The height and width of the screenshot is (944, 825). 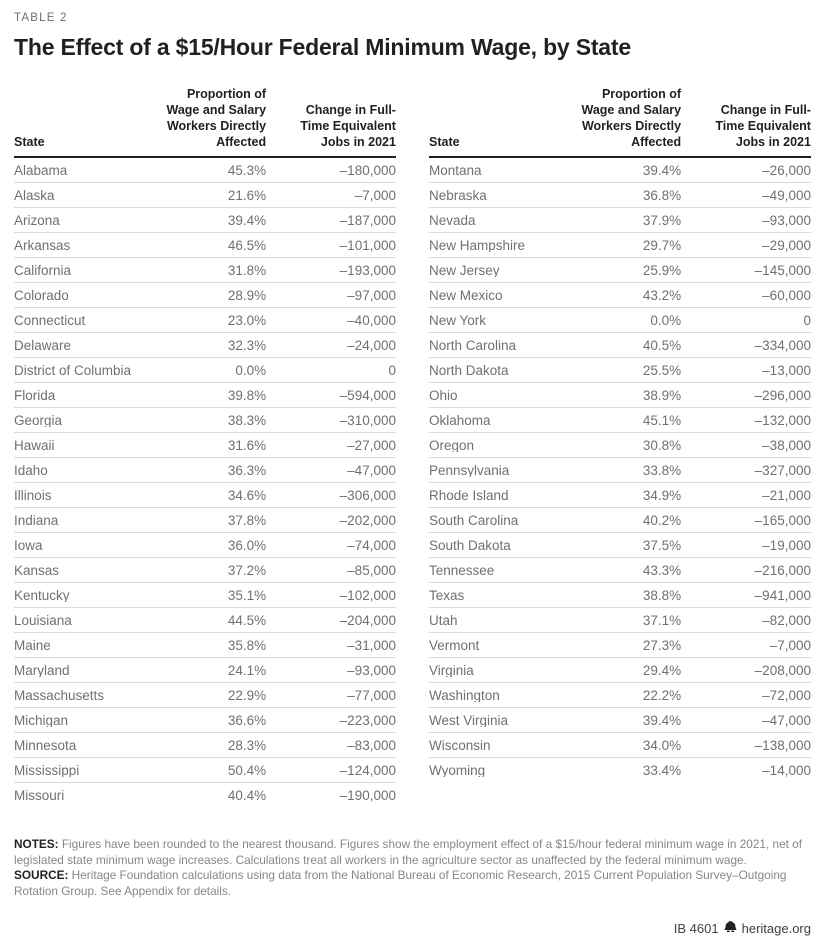 What do you see at coordinates (662, 395) in the screenshot?
I see `proportion-cell: 38.9%` at bounding box center [662, 395].